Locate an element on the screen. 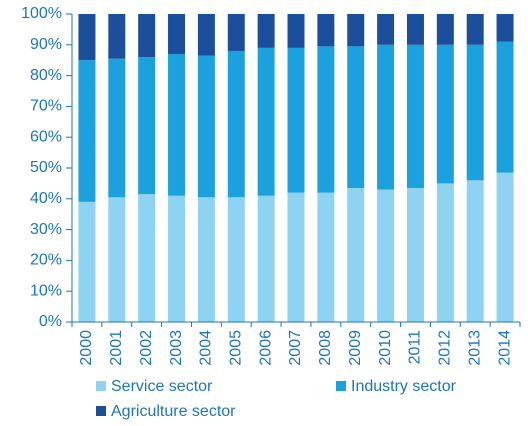 Image resolution: width=528 pixels, height=426 pixels. x-tick-label: 2011 is located at coordinates (415, 347).